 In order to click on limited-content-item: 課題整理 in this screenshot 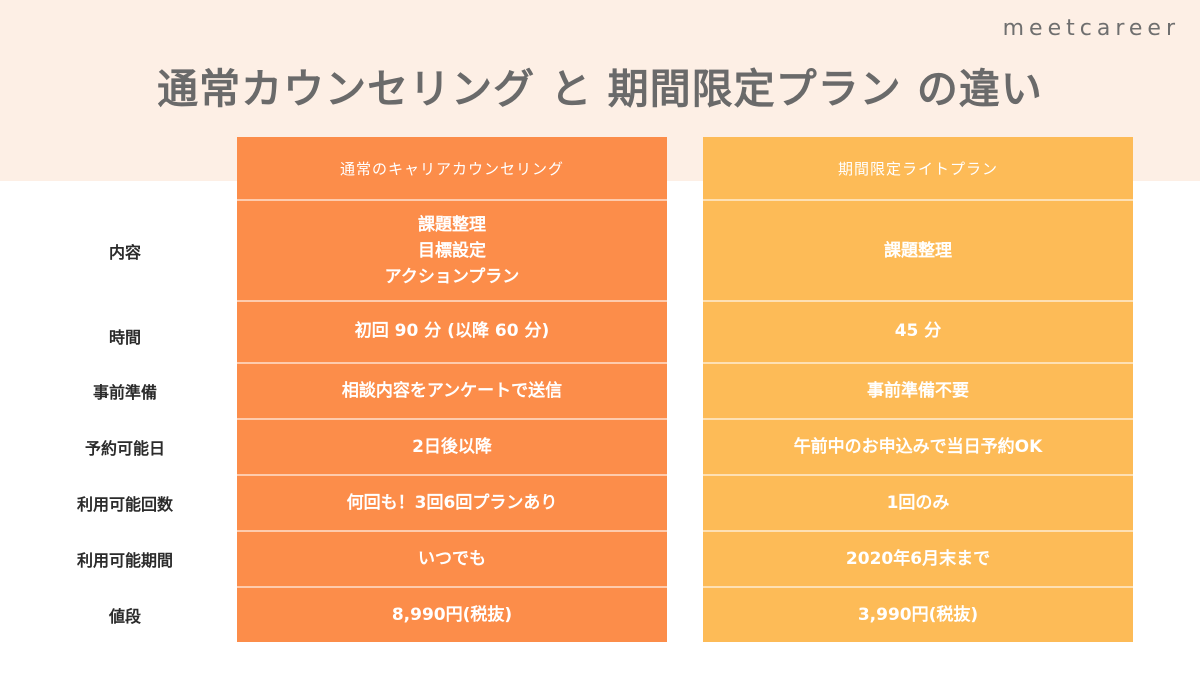, I will do `click(918, 250)`.